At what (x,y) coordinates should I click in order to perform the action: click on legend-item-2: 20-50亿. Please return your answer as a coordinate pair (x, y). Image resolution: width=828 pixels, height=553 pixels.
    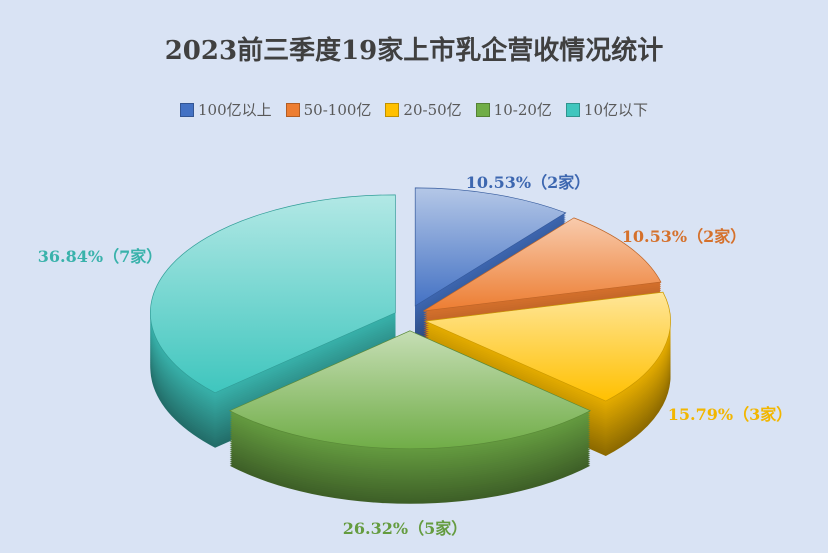
    Looking at the image, I should click on (423, 109).